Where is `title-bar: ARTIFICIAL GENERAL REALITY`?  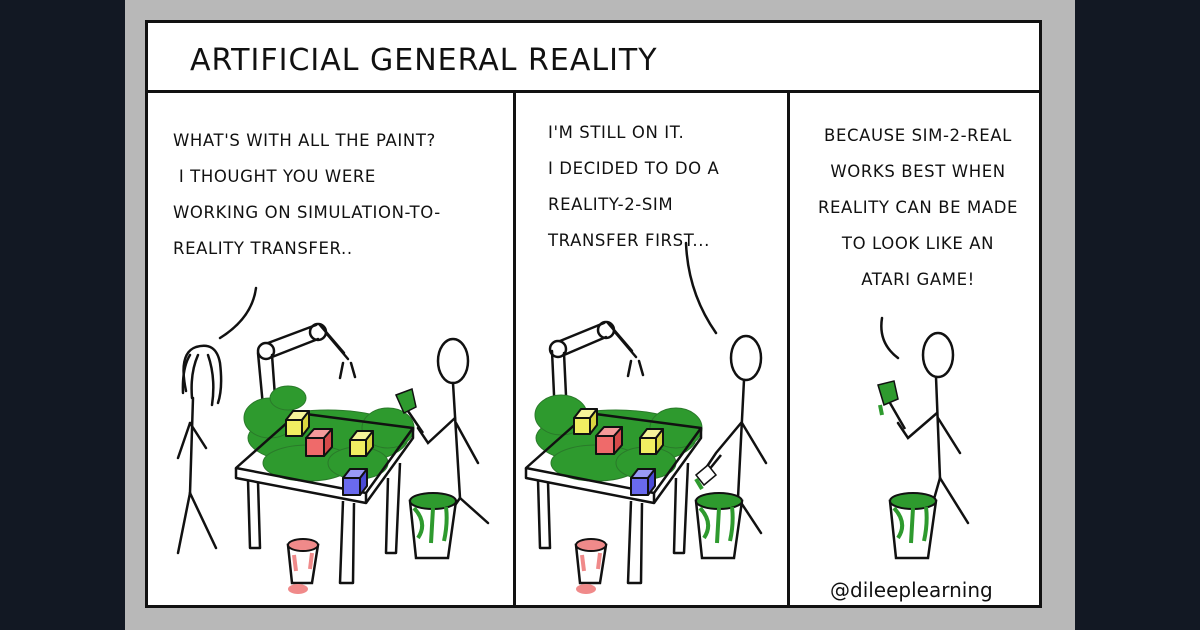
title-bar: ARTIFICIAL GENERAL REALITY is located at coordinates (593, 58).